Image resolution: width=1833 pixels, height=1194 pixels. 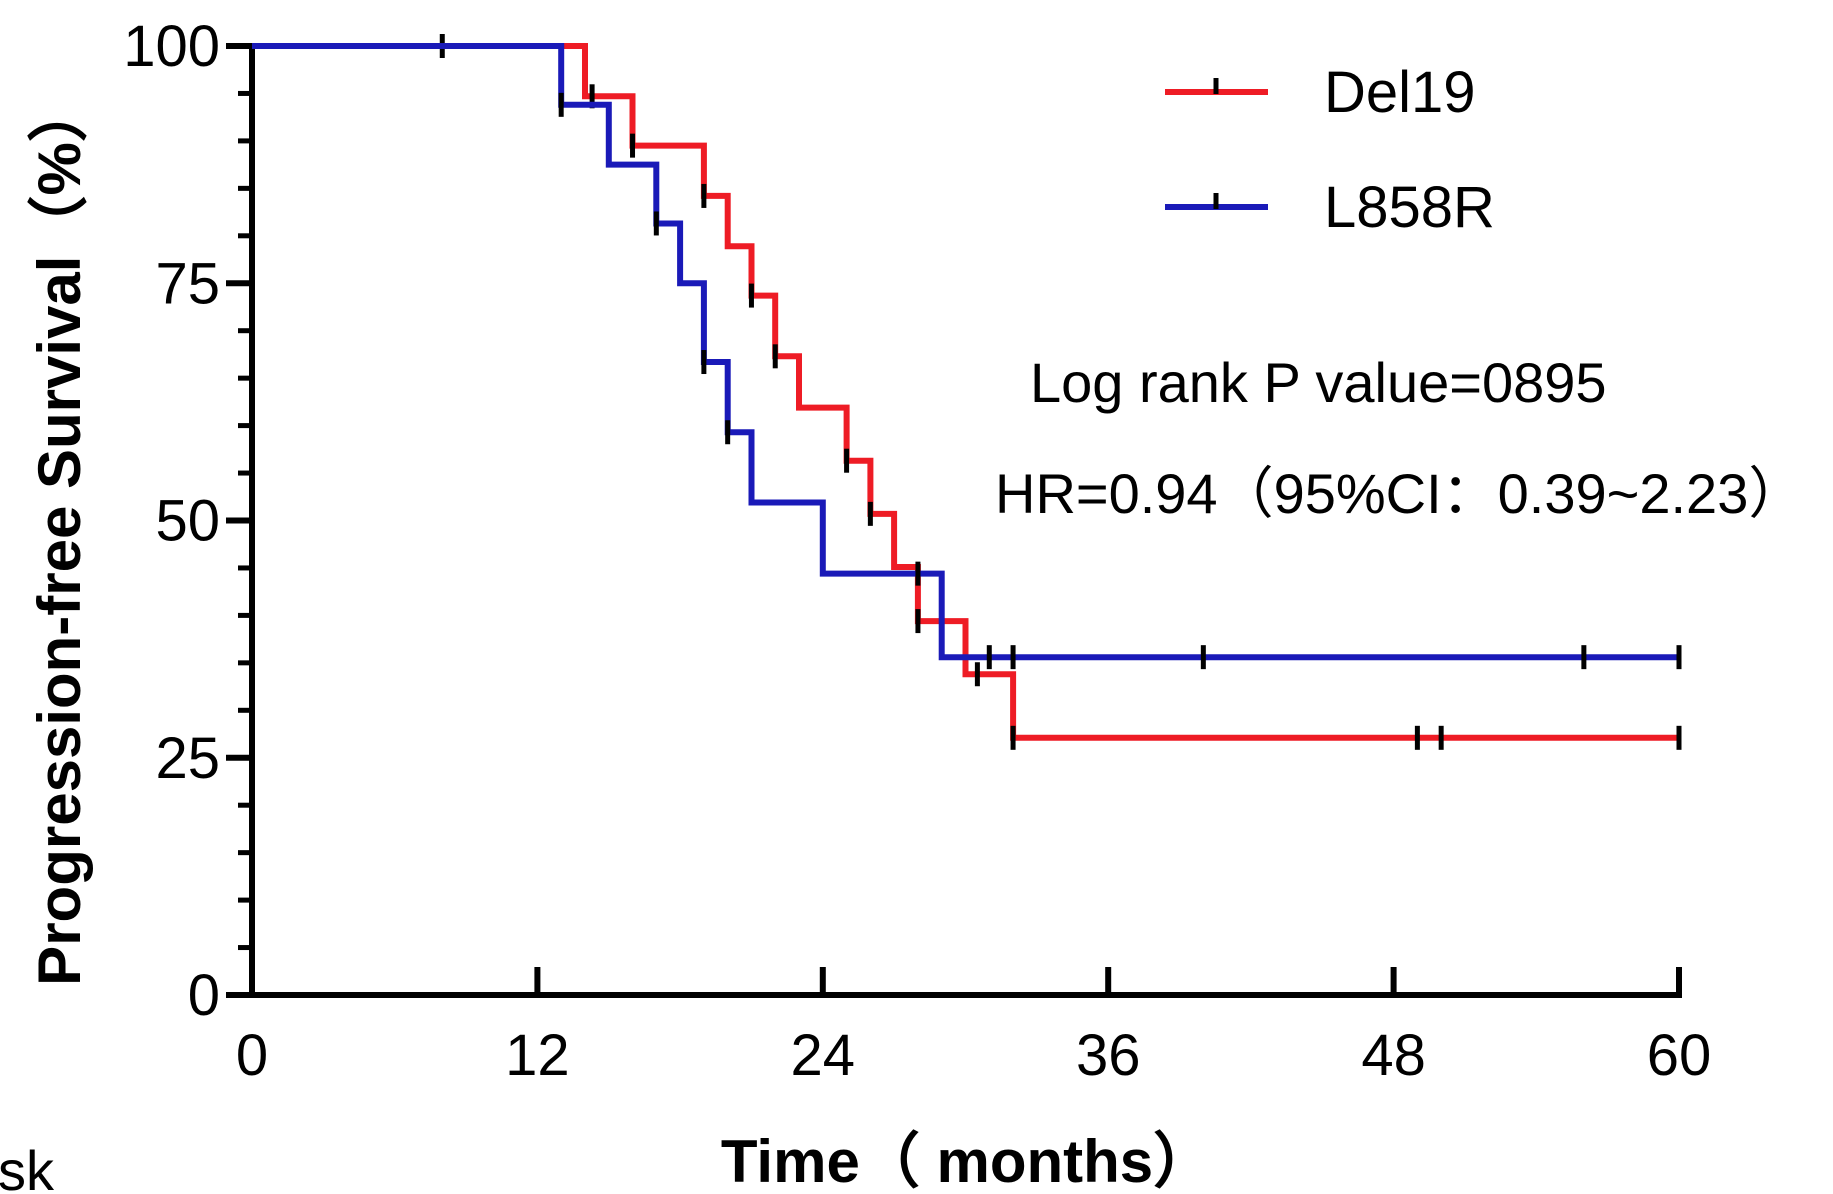 I want to click on x-tick-label: 0, so click(x=252, y=1055).